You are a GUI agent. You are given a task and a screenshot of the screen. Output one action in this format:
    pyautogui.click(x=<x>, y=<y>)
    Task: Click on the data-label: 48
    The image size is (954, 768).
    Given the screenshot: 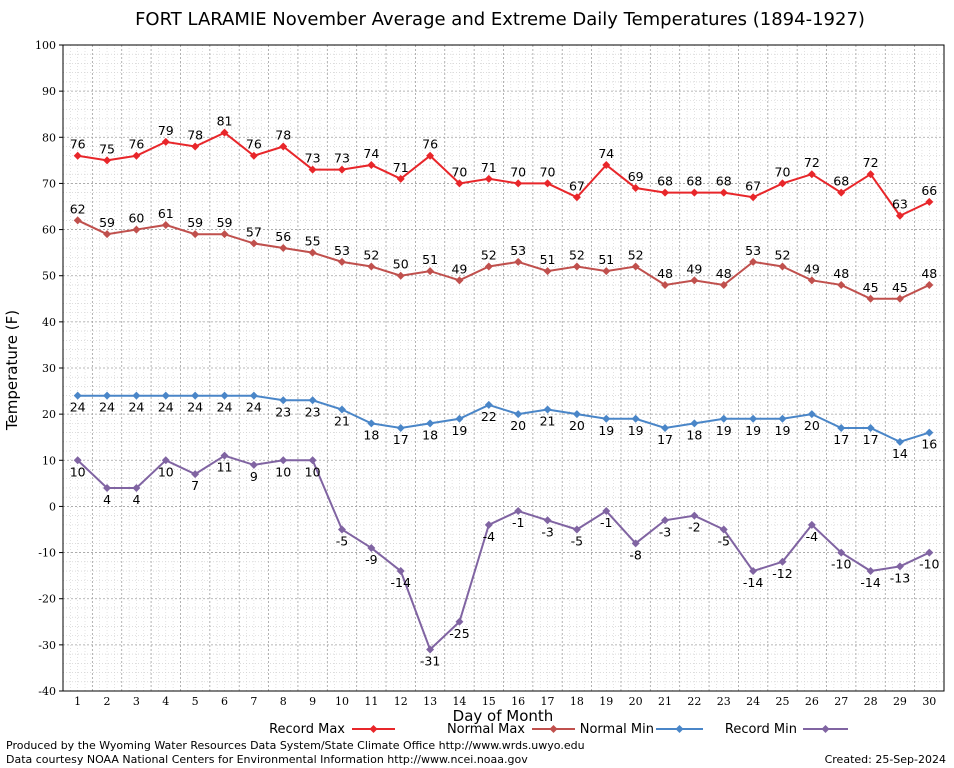 What is the action you would take?
    pyautogui.click(x=841, y=273)
    